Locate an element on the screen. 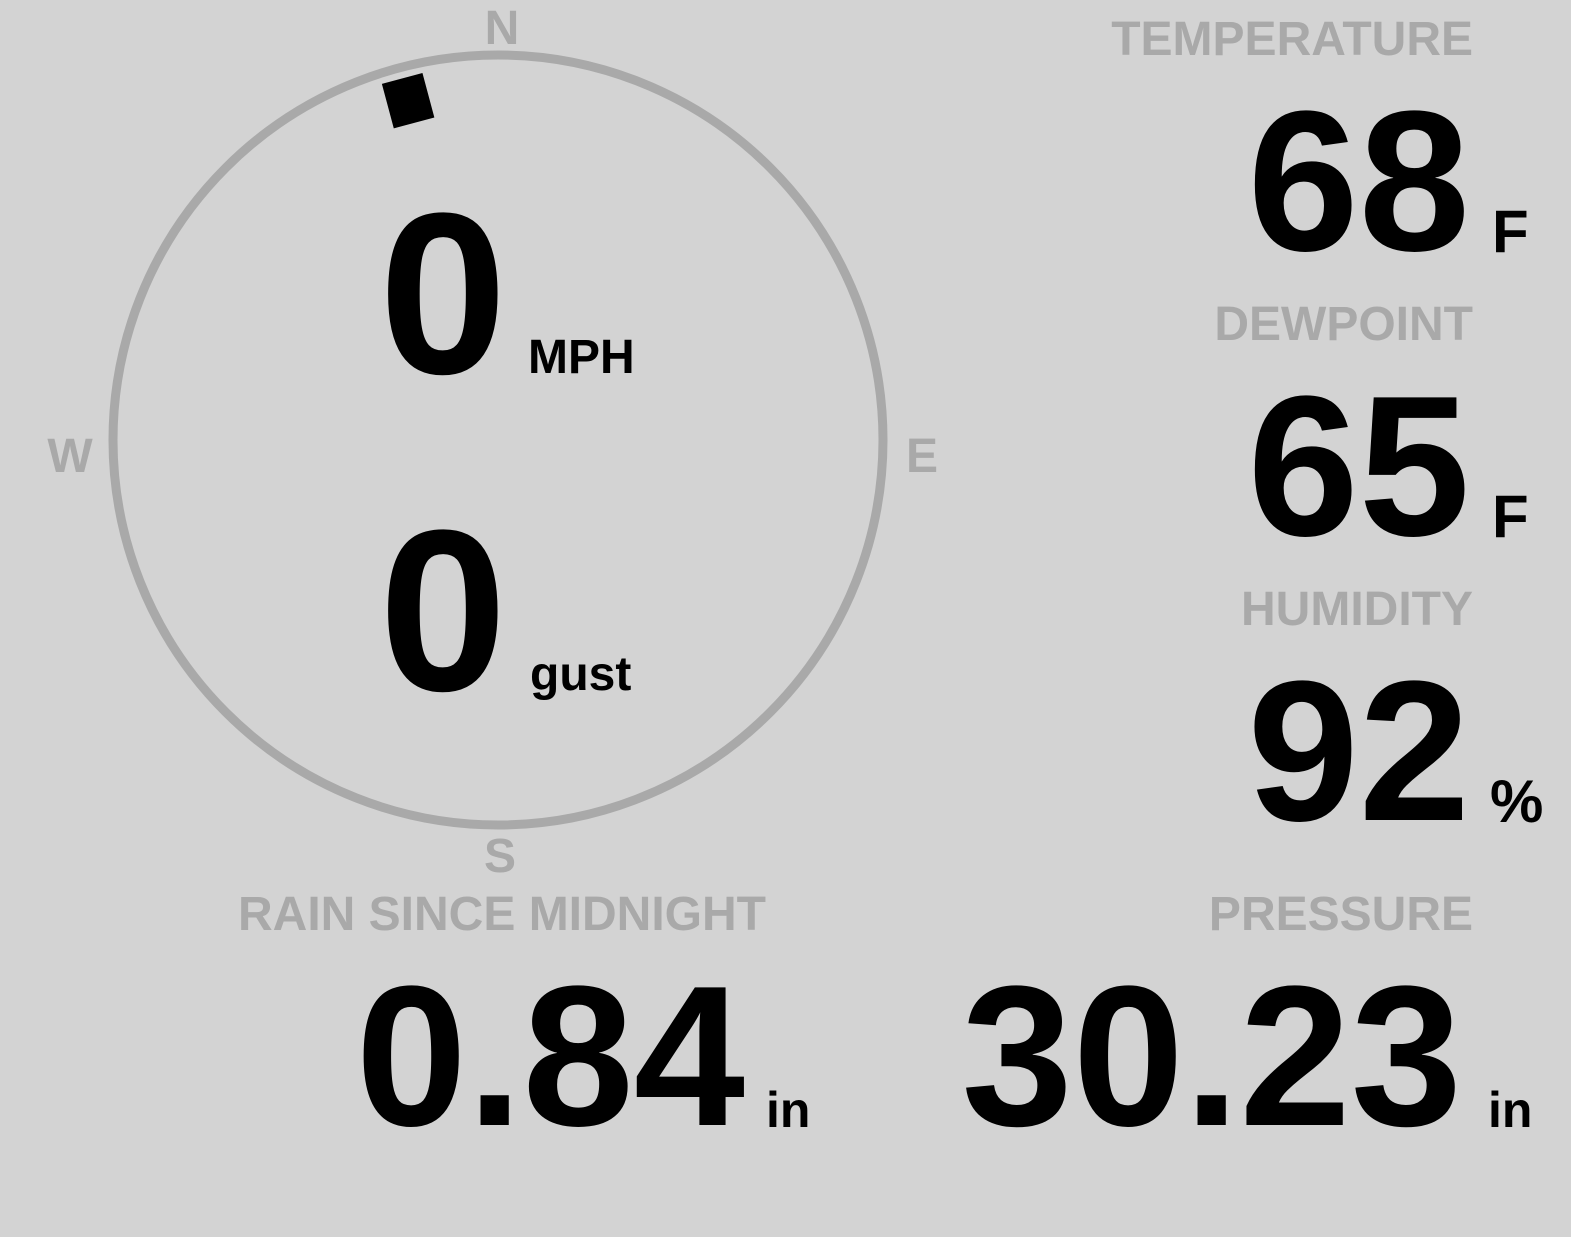 Image resolution: width=1571 pixels, height=1237 pixels. rain-unit: in is located at coordinates (788, 1110).